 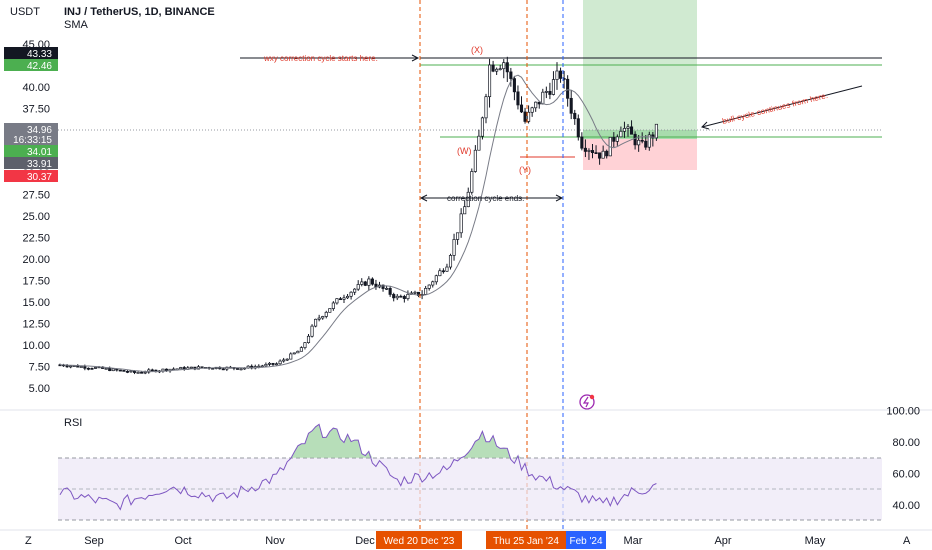 I want to click on wave-x-label: (X), so click(x=477, y=50).